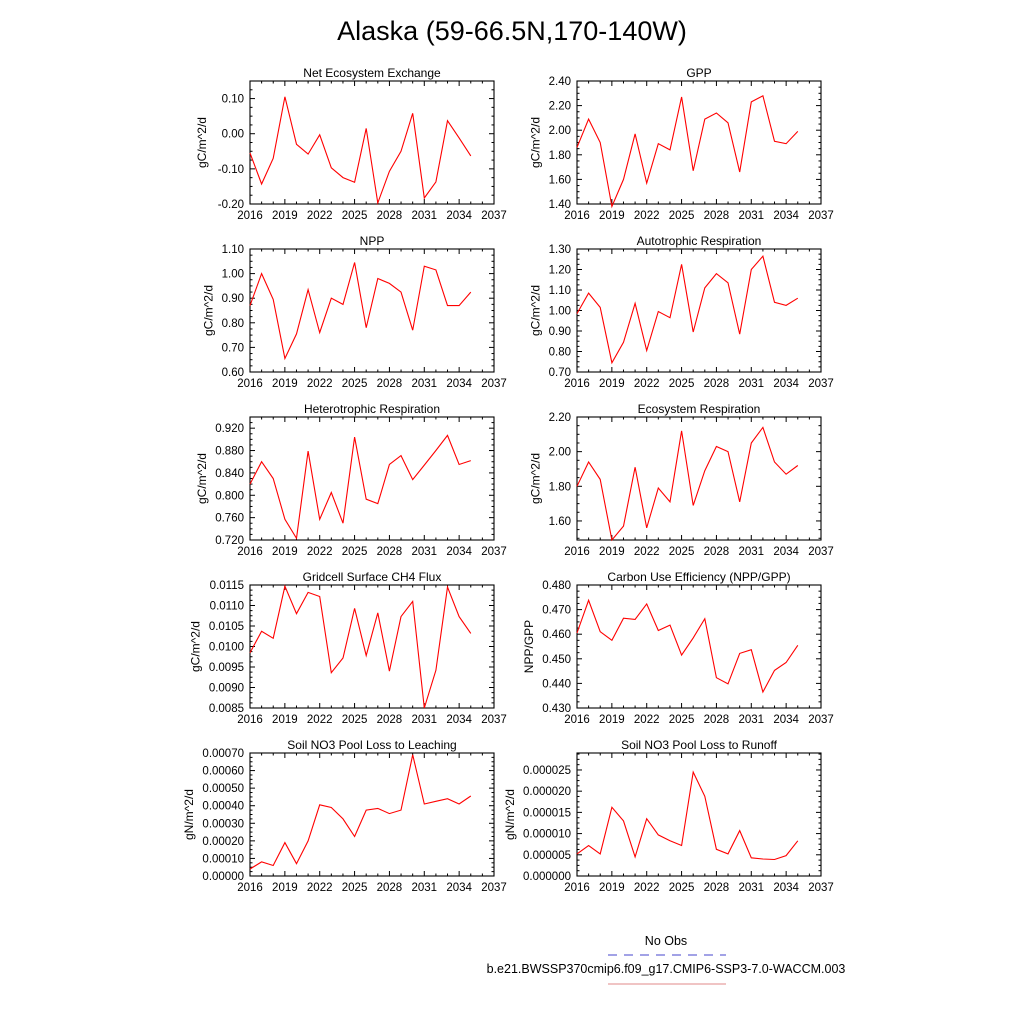 This screenshot has height=1024, width=1024. I want to click on y-tick-label: 0.720, so click(229, 541).